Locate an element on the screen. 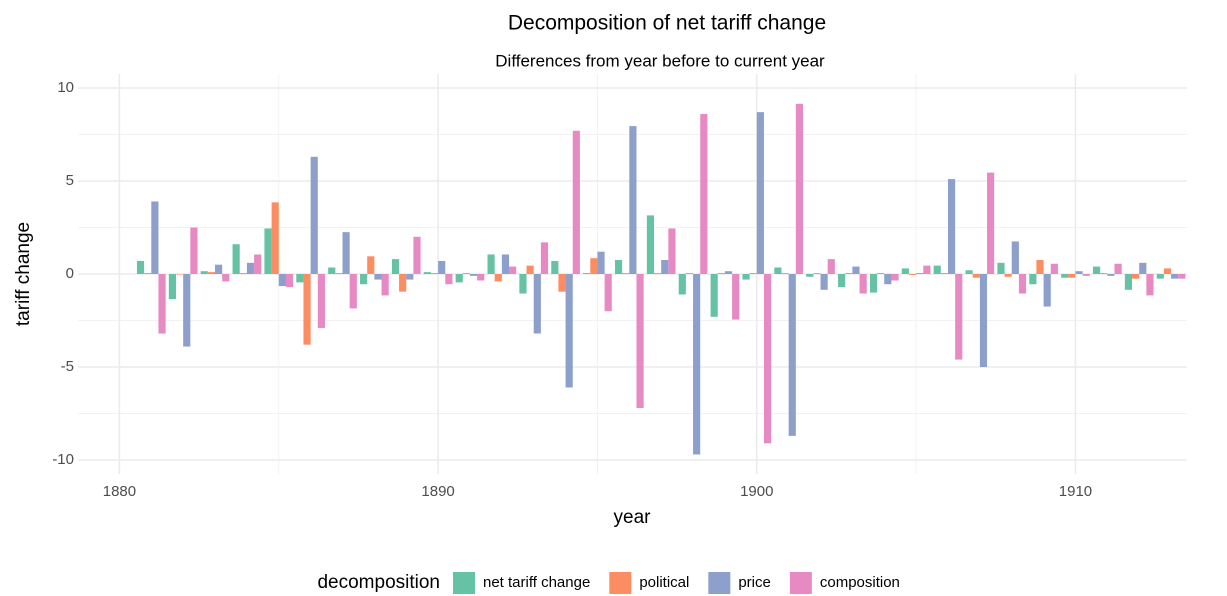 The width and height of the screenshot is (1227, 596). x-axis-label: year is located at coordinates (633, 517).